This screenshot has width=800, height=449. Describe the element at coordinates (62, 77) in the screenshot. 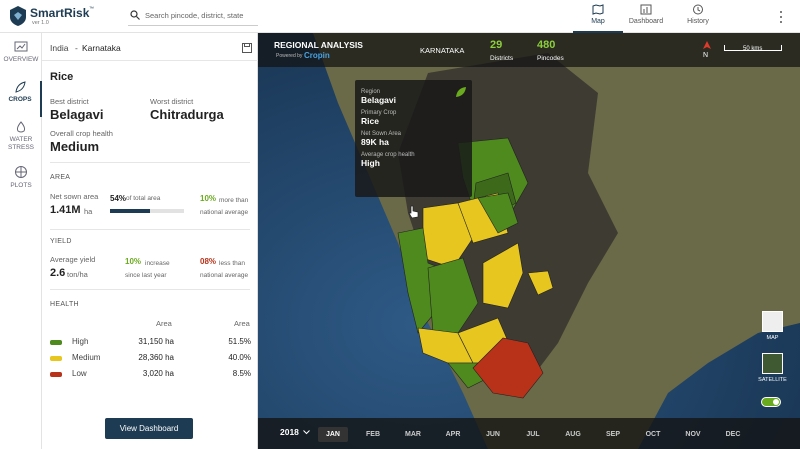

I see `crop-name: Rice` at that location.